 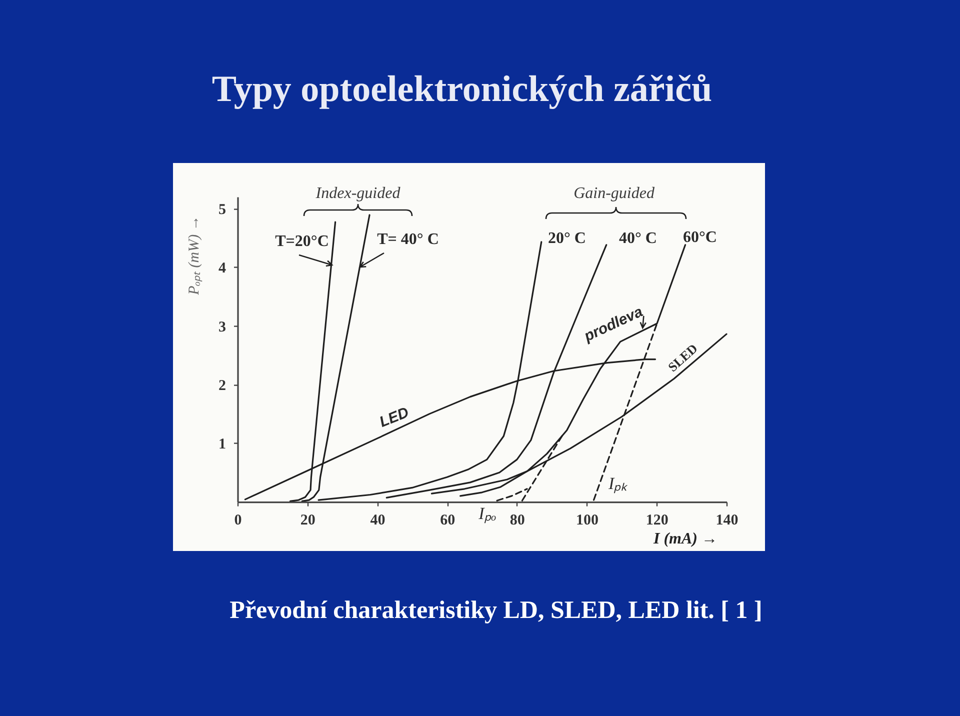 What do you see at coordinates (727, 520) in the screenshot?
I see `x-tick-label: 140` at bounding box center [727, 520].